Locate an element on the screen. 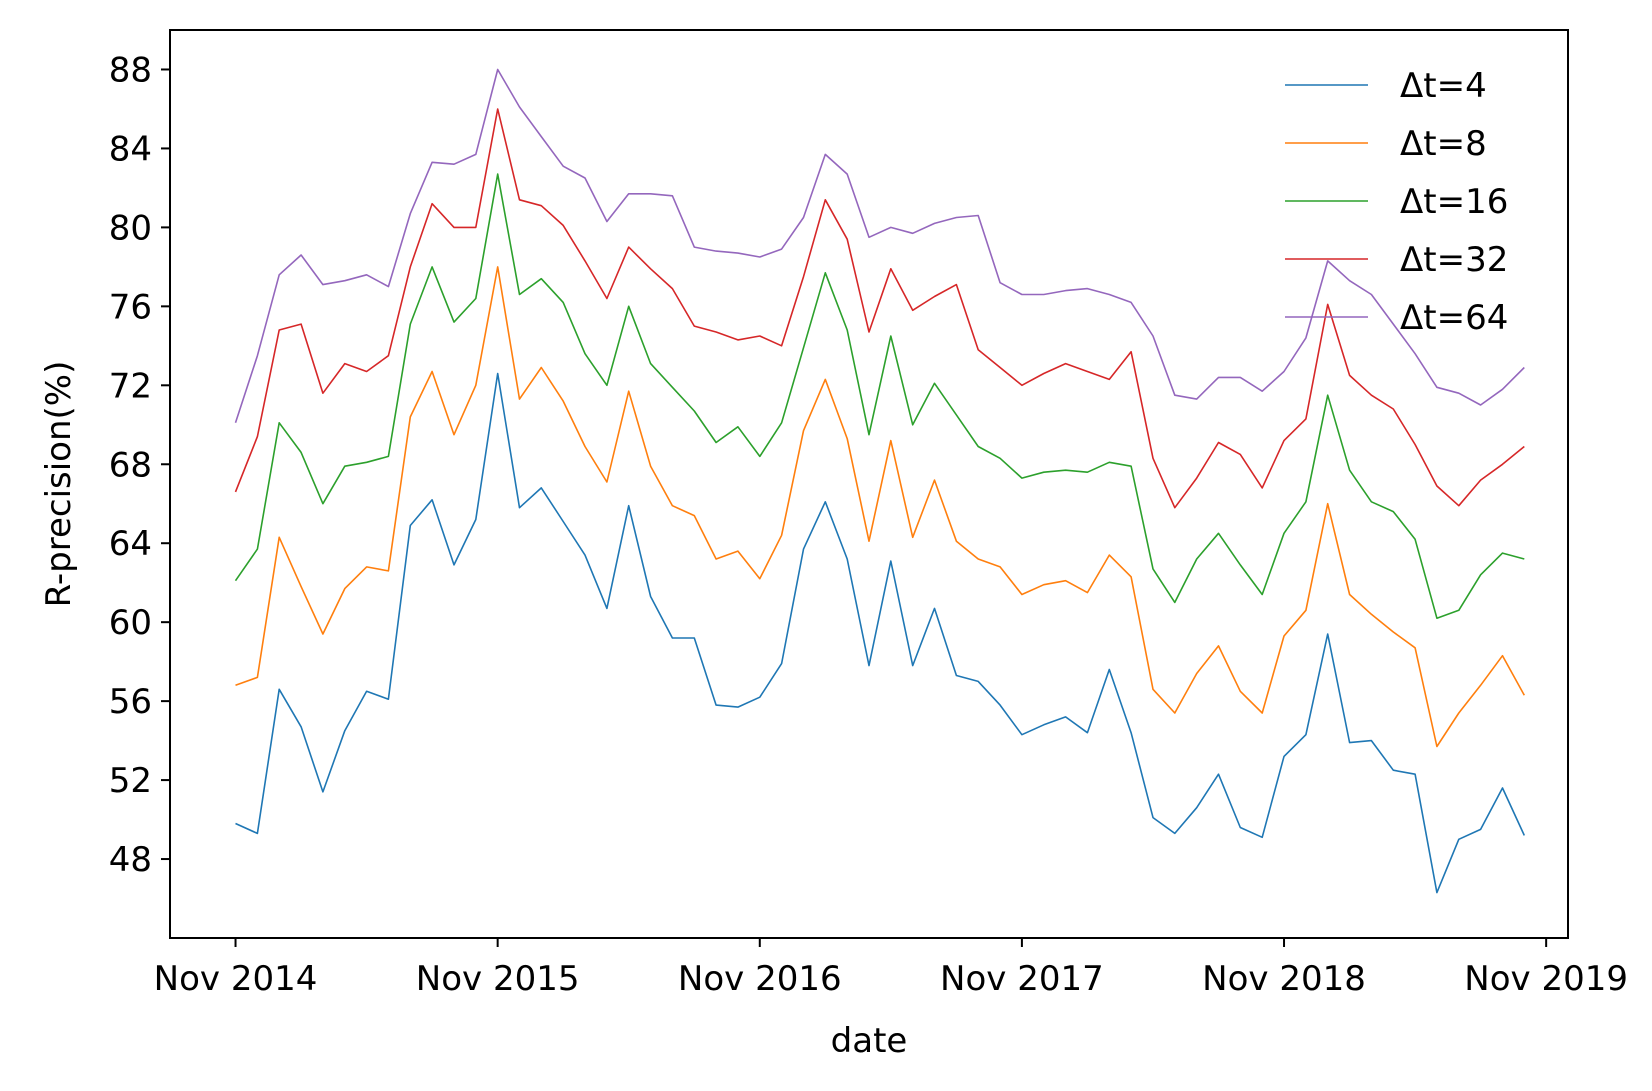 The image size is (1652, 1091). y-axis-label: R-precision(%) is located at coordinates (59, 484).